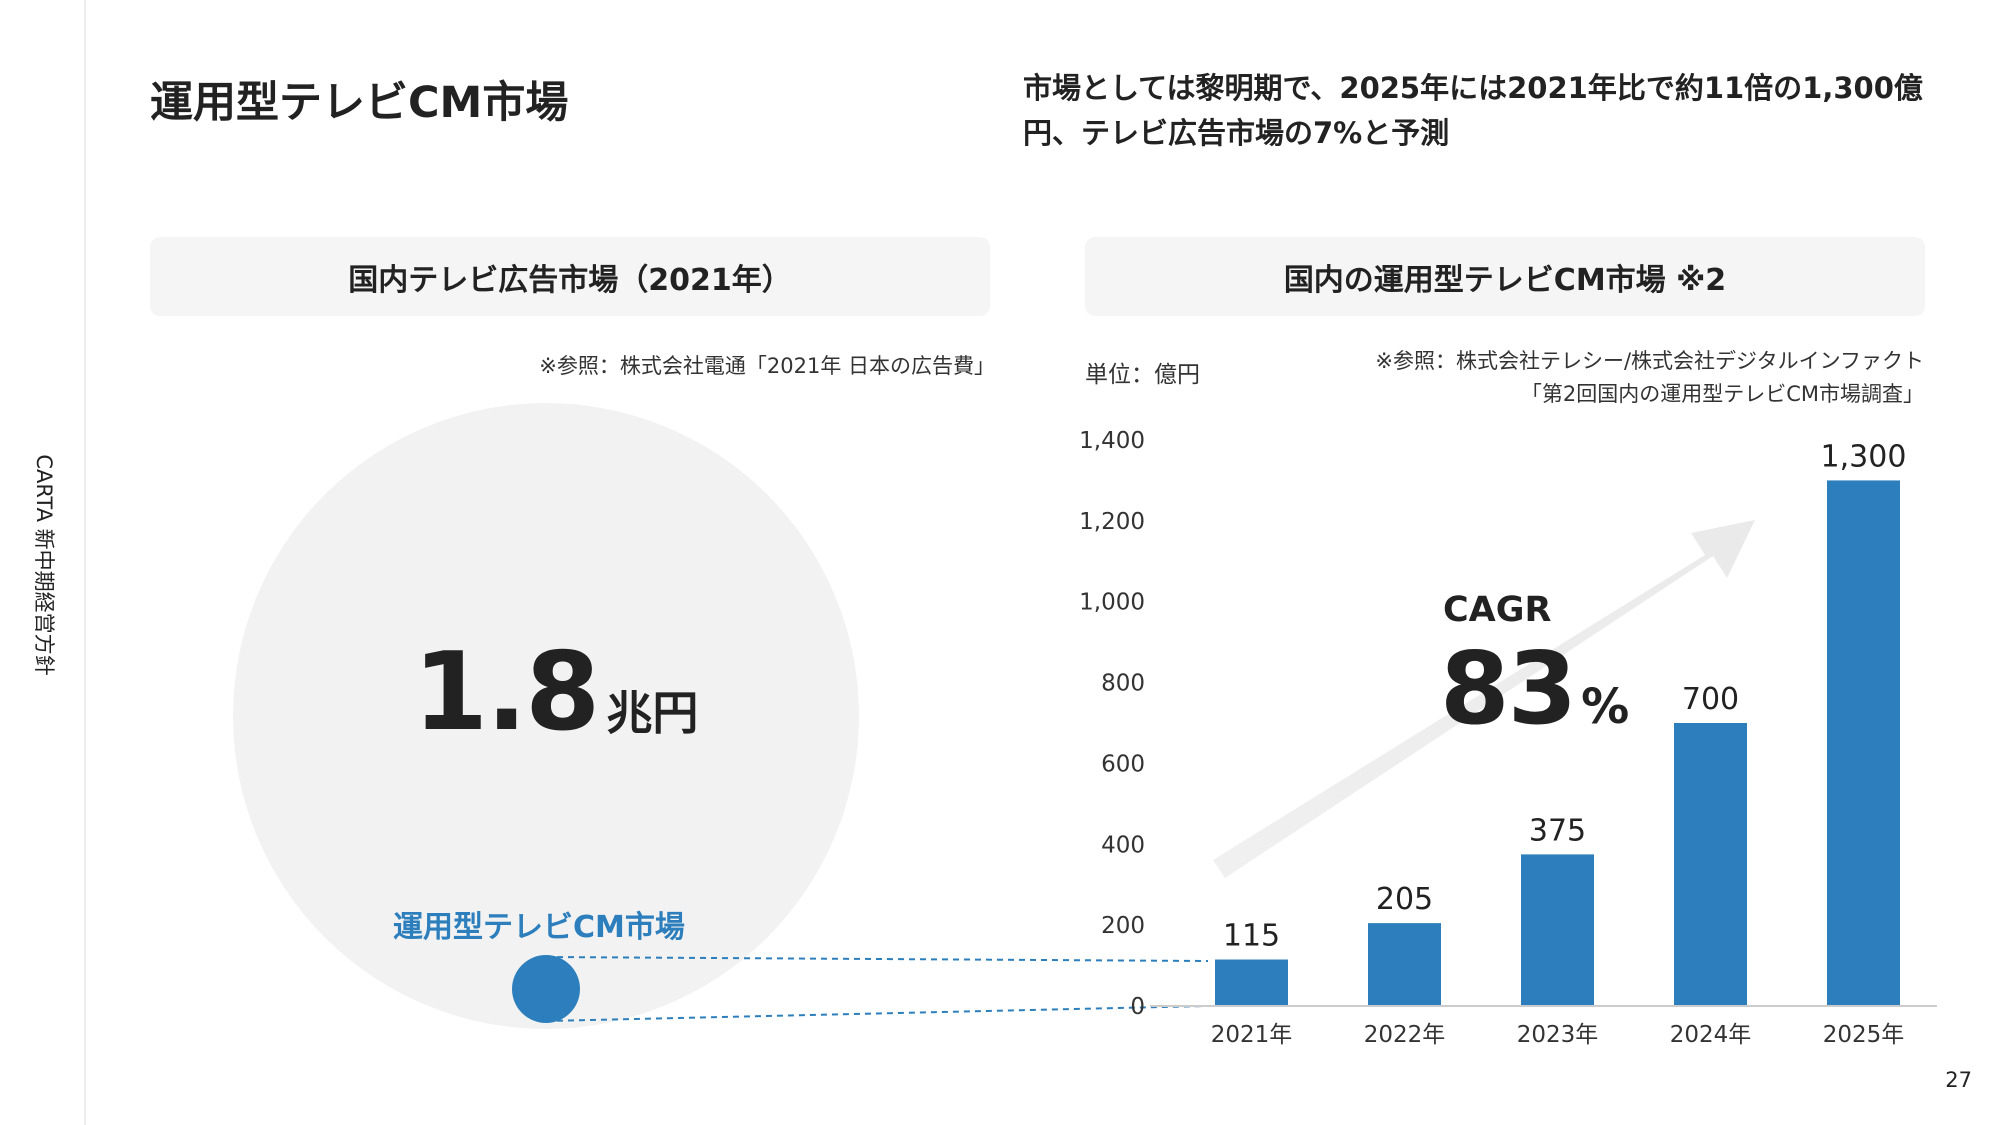 This screenshot has width=2000, height=1125. What do you see at coordinates (1958, 1080) in the screenshot?
I see `page-number: 27` at bounding box center [1958, 1080].